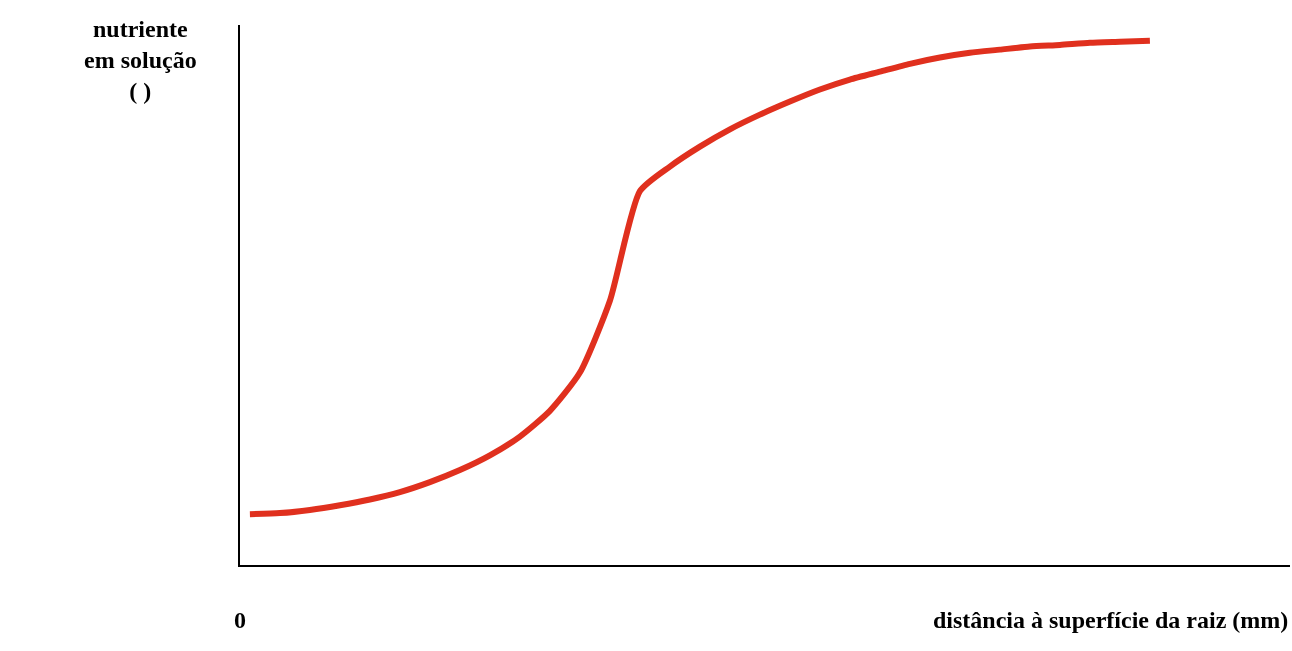  What do you see at coordinates (240, 620) in the screenshot?
I see `text: 0` at bounding box center [240, 620].